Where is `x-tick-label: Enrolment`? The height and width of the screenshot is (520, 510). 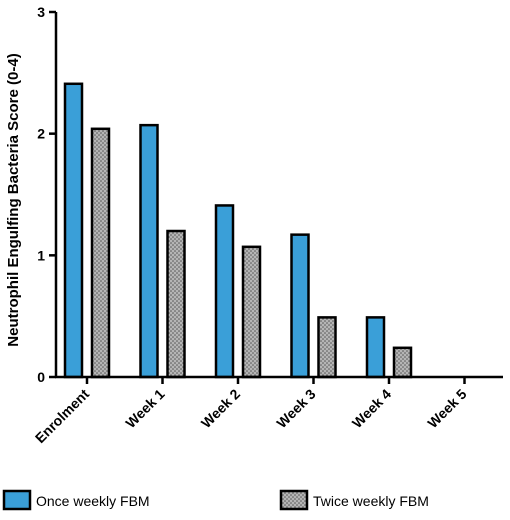
x-tick-label: Enrolment is located at coordinates (62, 416).